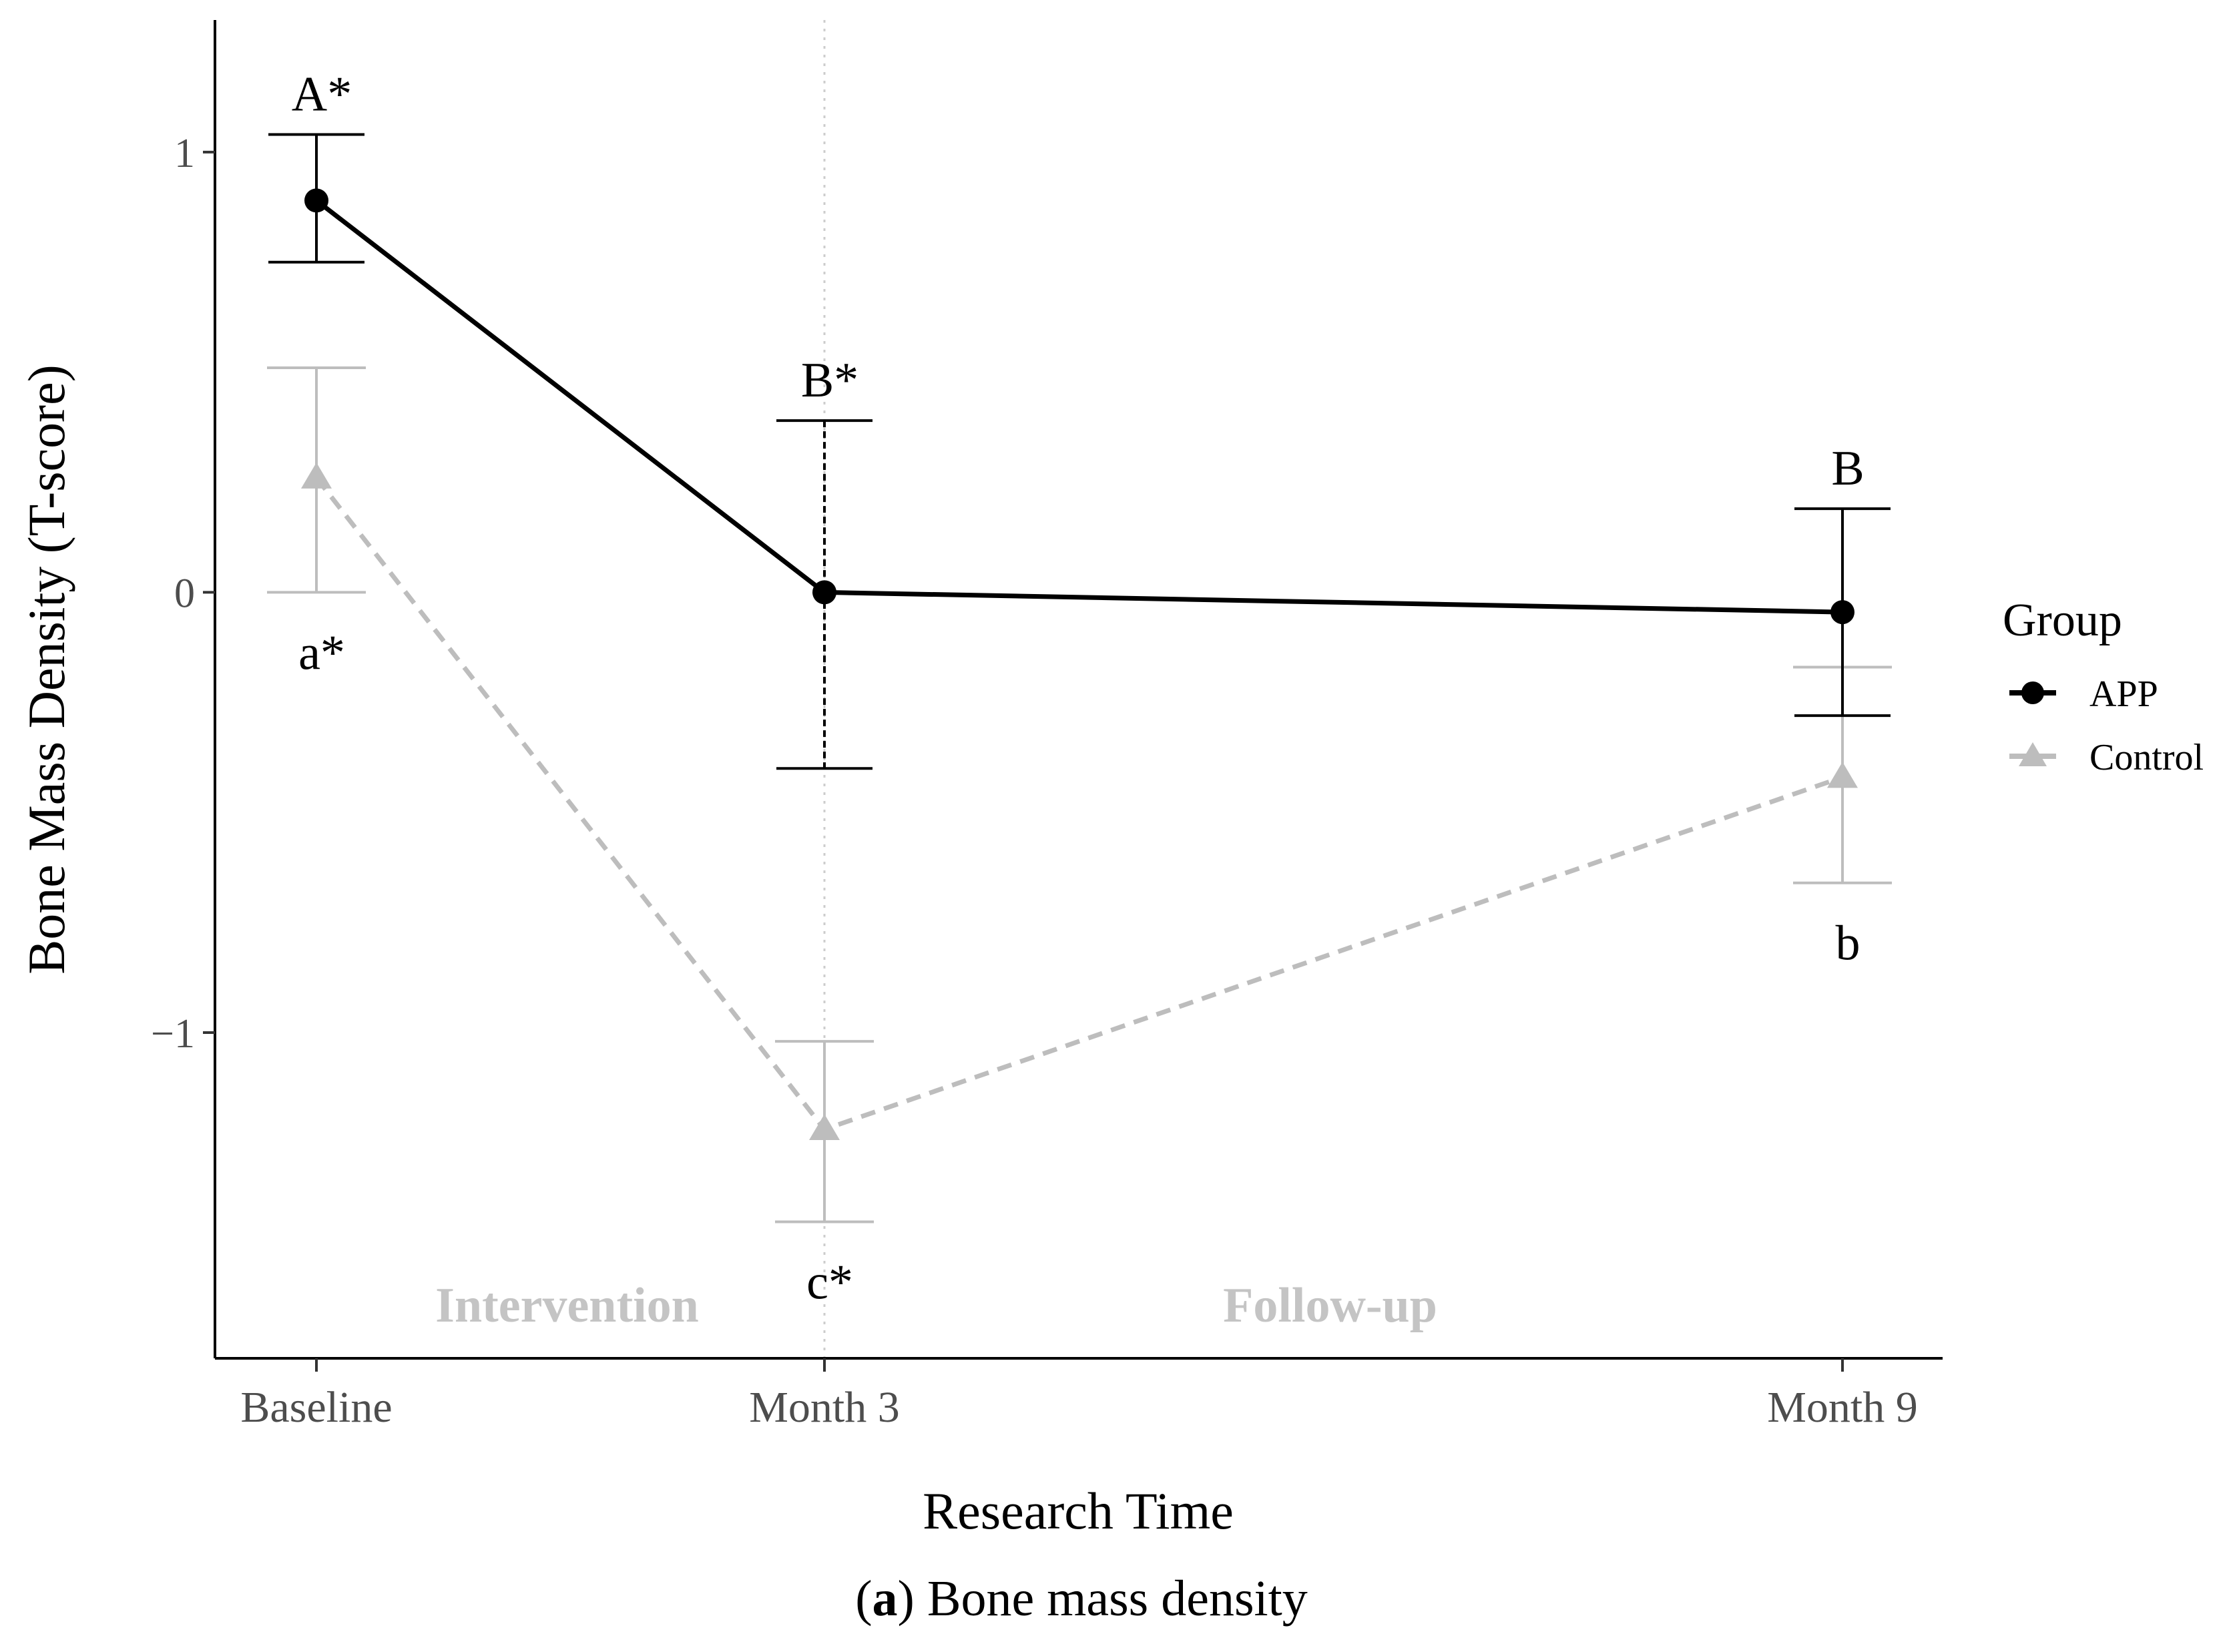  What do you see at coordinates (2033, 754) in the screenshot?
I see `legend-control-swatch-marker` at bounding box center [2033, 754].